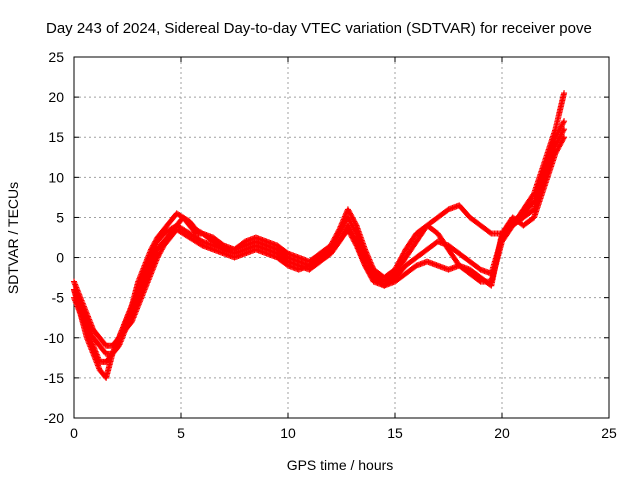 This screenshot has height=480, width=640. Describe the element at coordinates (74, 433) in the screenshot. I see `x-tick-label: 0` at that location.